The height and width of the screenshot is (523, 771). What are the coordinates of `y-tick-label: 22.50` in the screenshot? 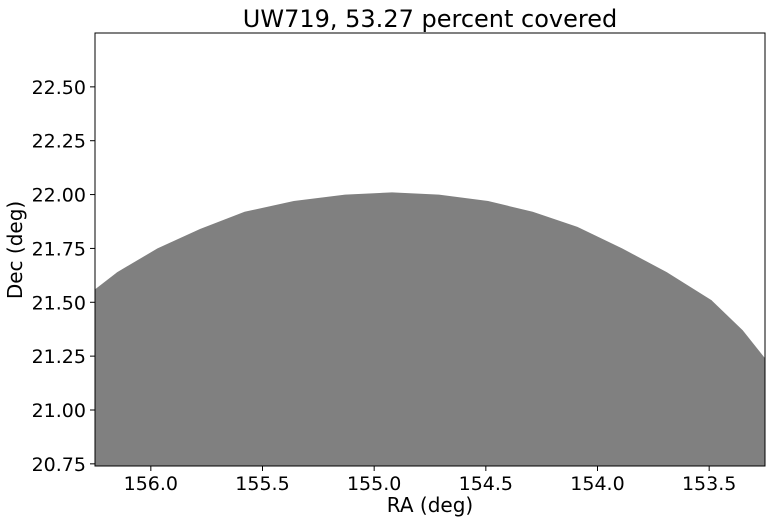 It's located at (59, 88).